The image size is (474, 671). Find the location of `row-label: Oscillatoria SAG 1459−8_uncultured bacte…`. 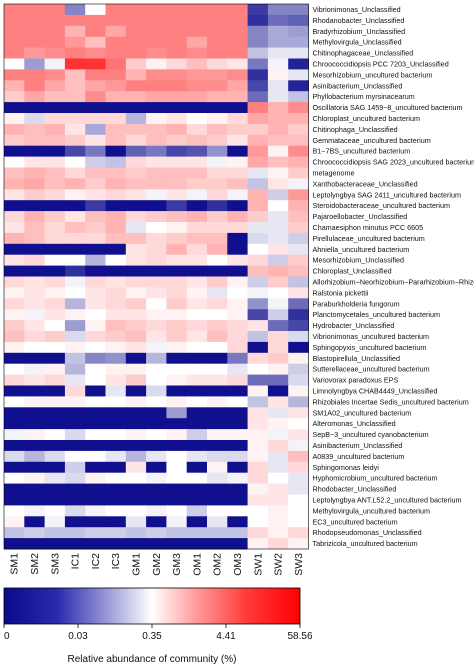

row-label: Oscillatoria SAG 1459−8_uncultured bacte… is located at coordinates (388, 107).